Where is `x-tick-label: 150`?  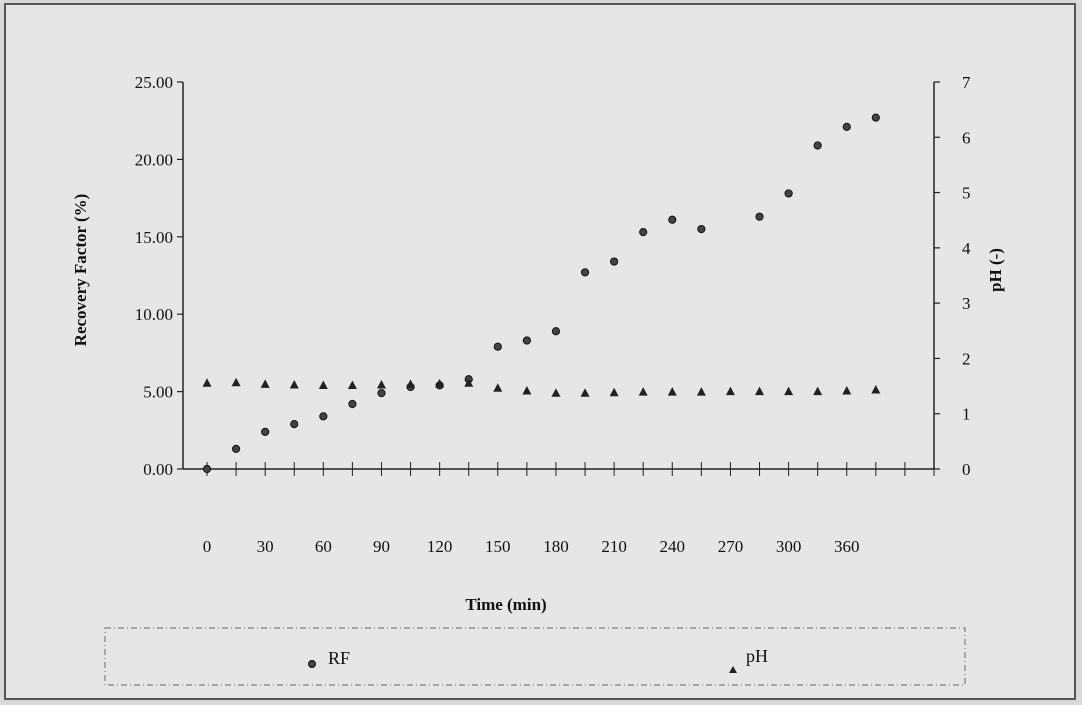 x-tick-label: 150 is located at coordinates (498, 546).